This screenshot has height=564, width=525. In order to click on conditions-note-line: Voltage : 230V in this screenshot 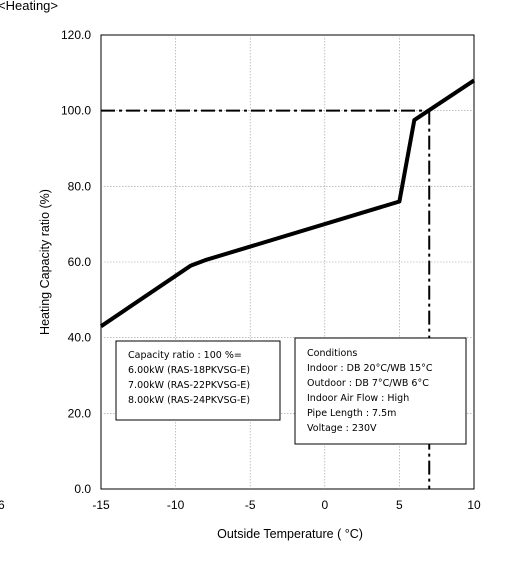, I will do `click(342, 428)`.